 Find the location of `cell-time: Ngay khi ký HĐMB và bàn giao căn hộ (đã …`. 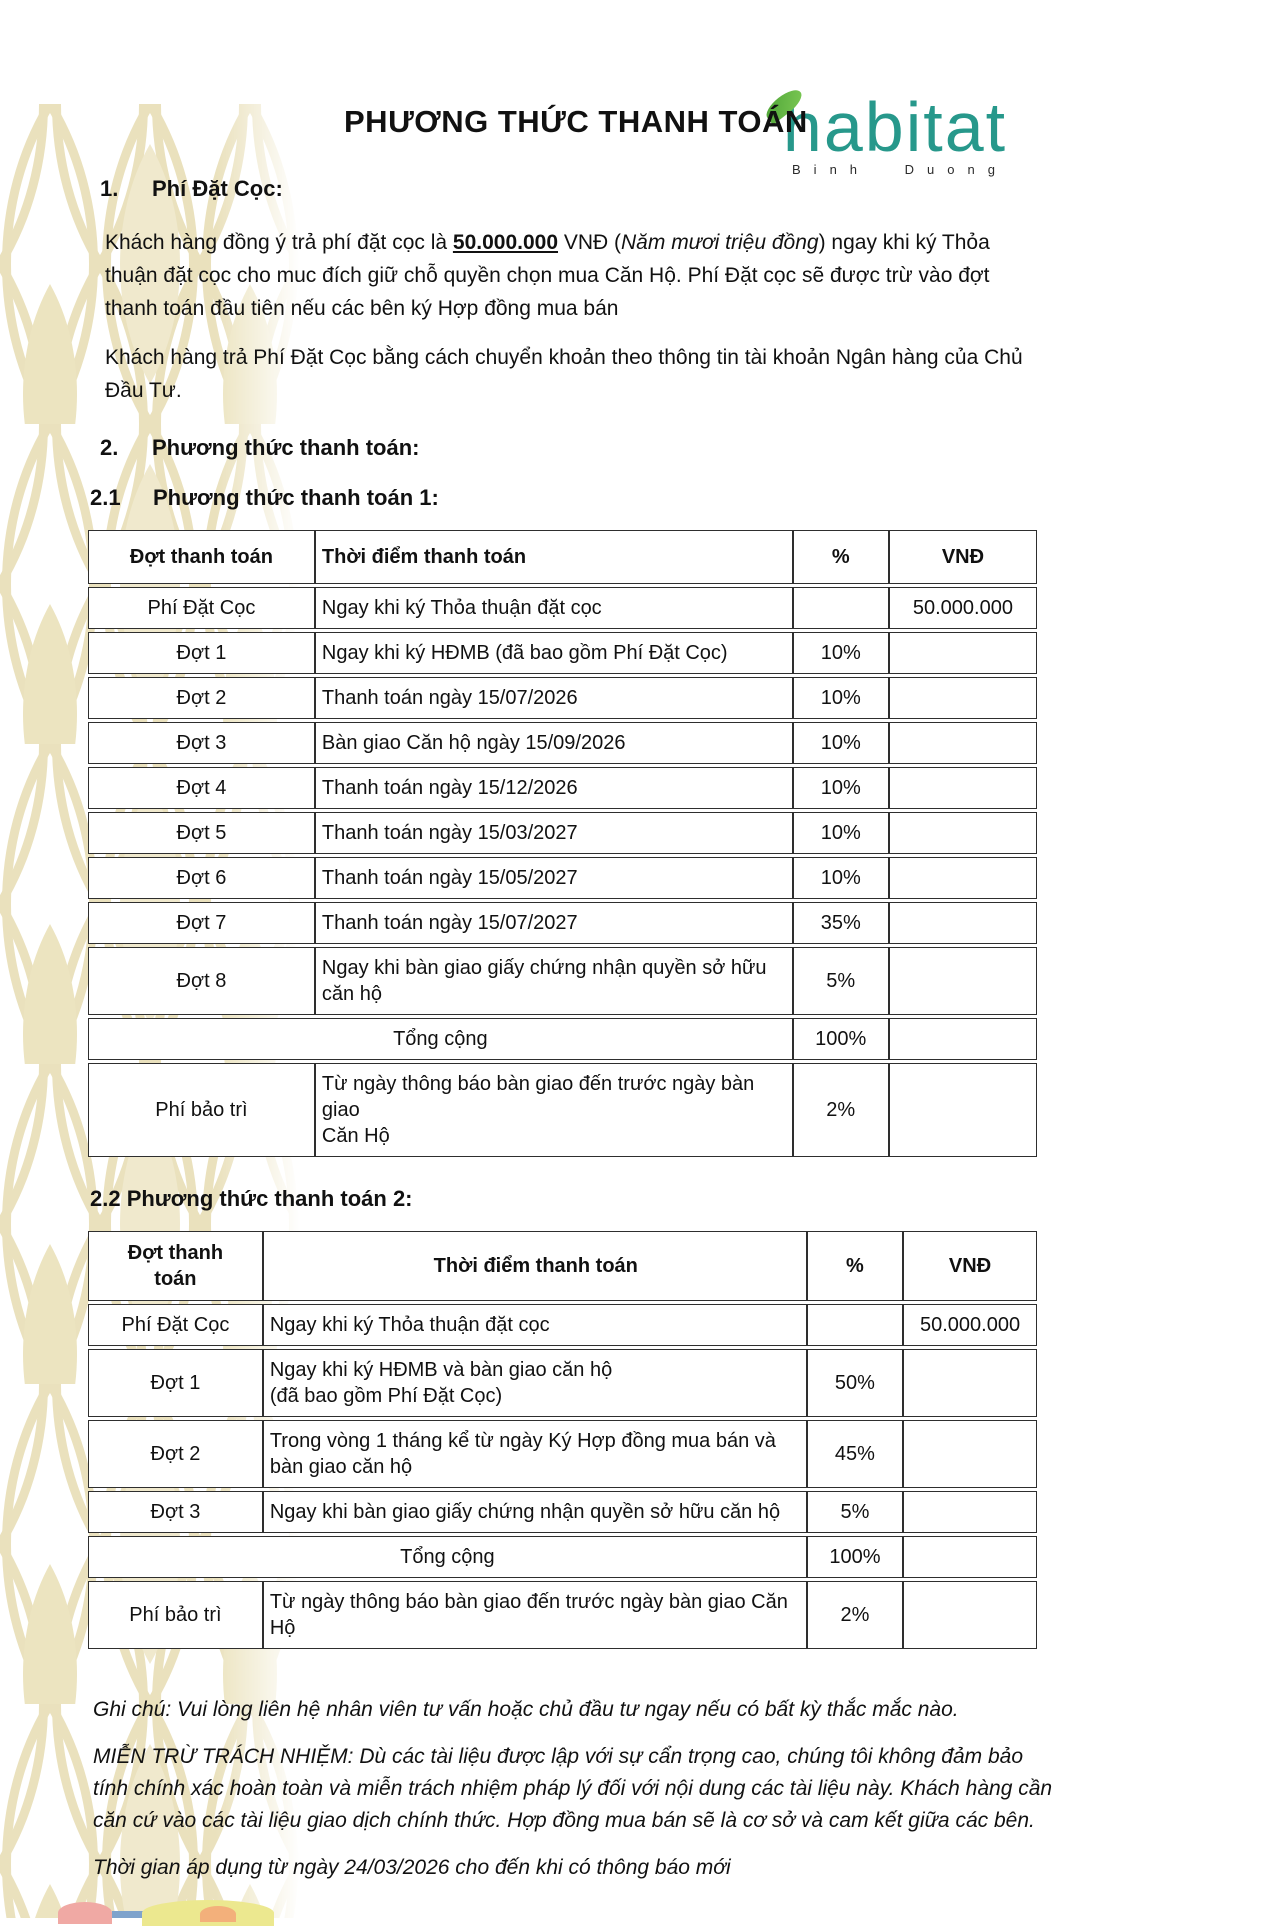

cell-time: Ngay khi ký HĐMB và bàn giao căn hộ (đã … is located at coordinates (534, 1383).